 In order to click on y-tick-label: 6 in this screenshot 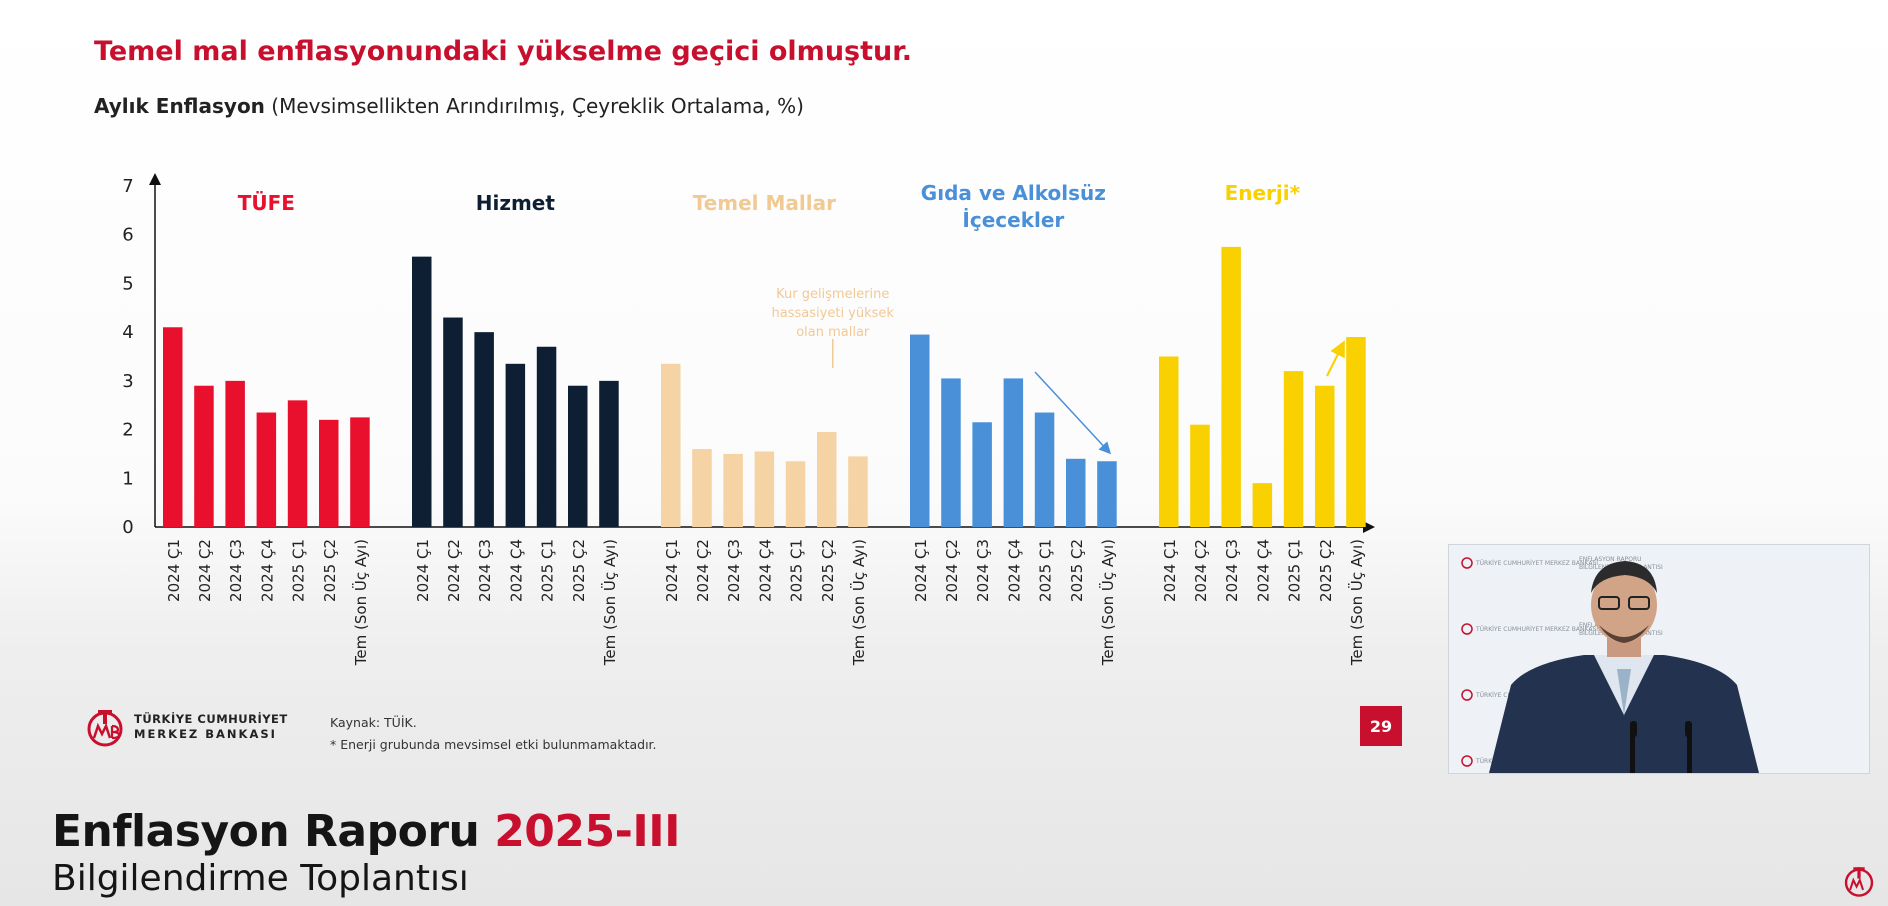, I will do `click(127, 235)`.